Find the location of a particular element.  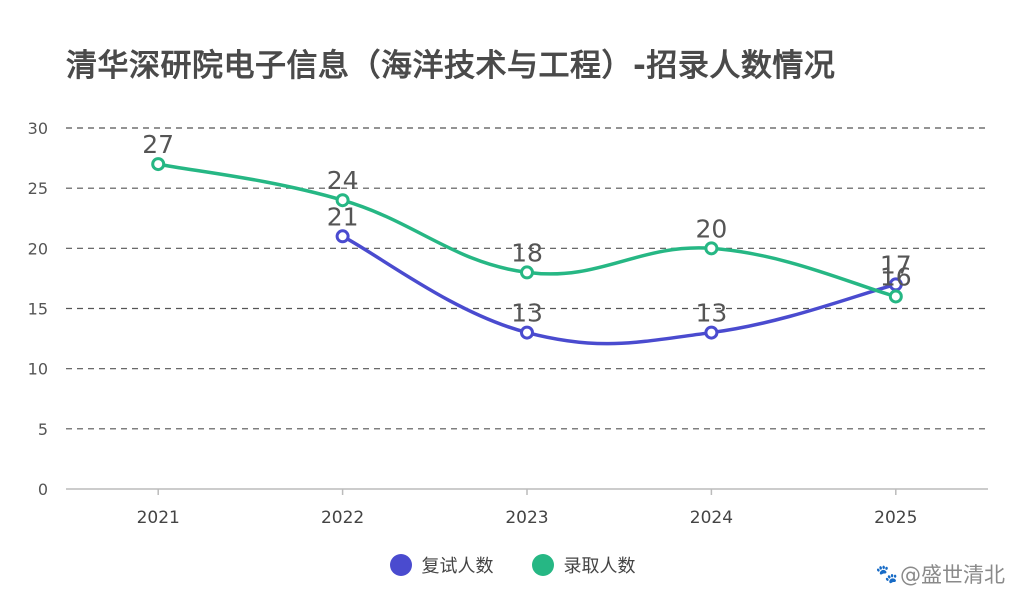

legend-item-series-0: 复试人数 is located at coordinates (441, 565).